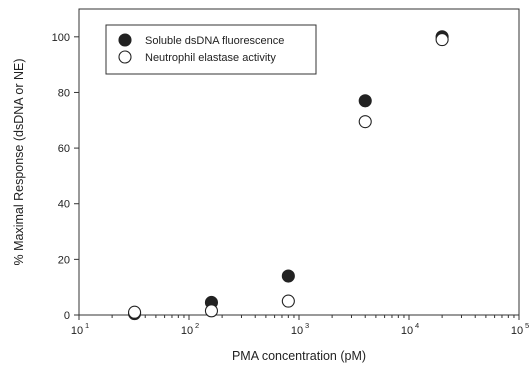  What do you see at coordinates (307, 325) in the screenshot?
I see `x-tick-exponent: 3` at bounding box center [307, 325].